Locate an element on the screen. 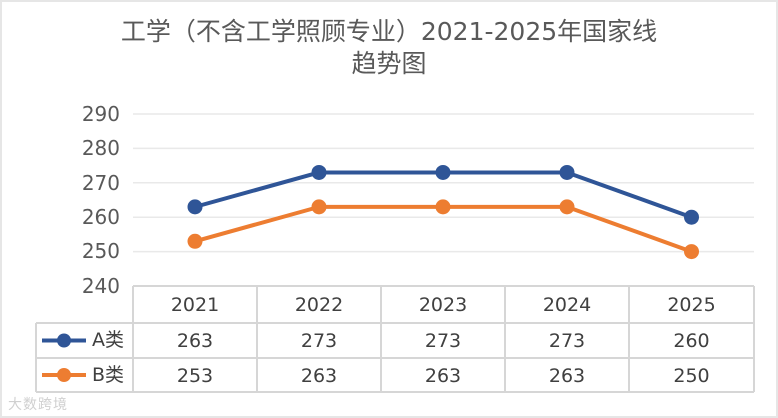  x-category-label: 2024 is located at coordinates (567, 305).